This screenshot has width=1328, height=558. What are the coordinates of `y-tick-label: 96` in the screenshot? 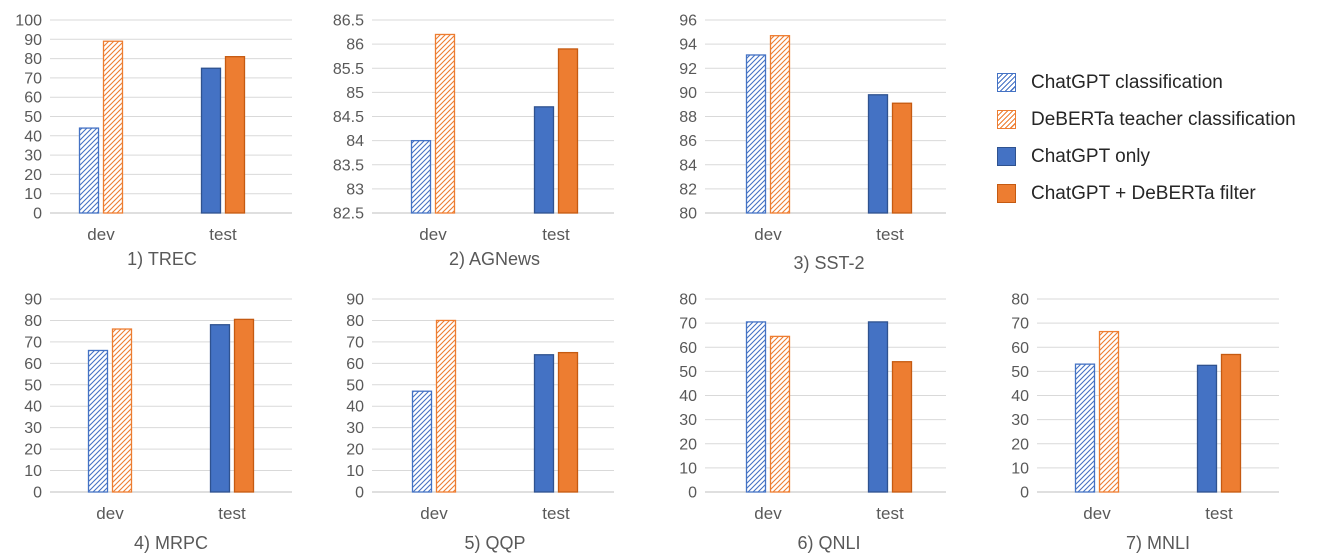 It's located at (688, 21).